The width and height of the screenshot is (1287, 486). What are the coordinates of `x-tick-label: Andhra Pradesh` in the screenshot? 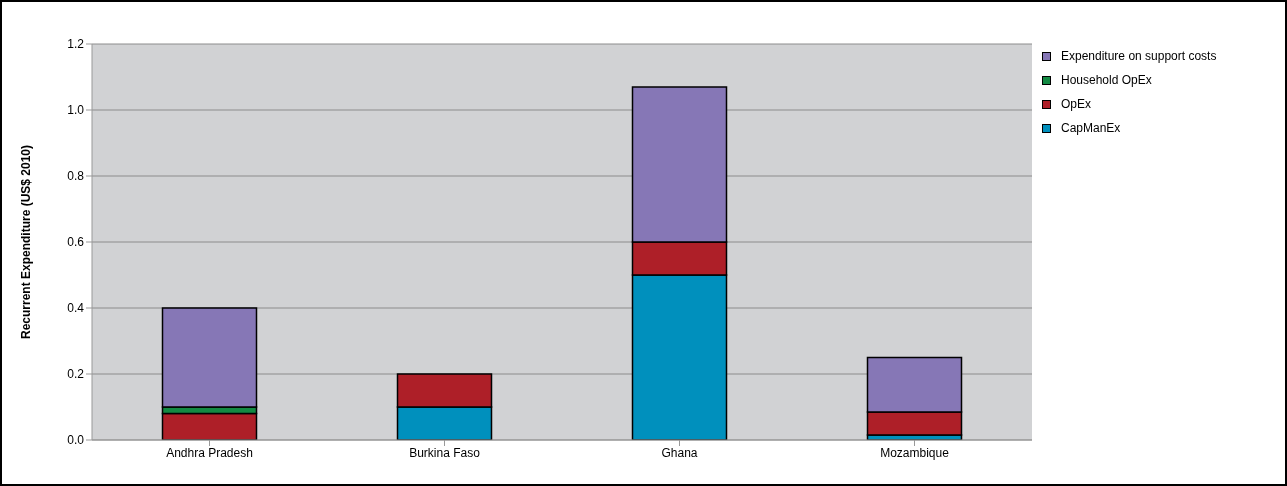 It's located at (209, 452).